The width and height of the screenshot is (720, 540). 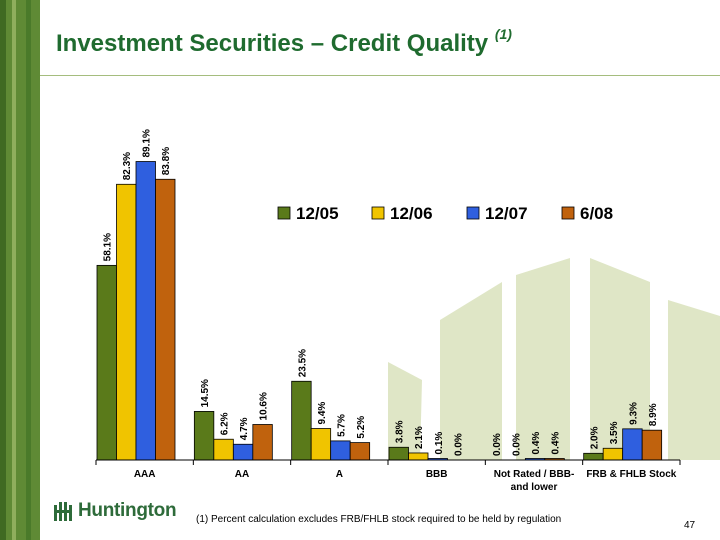 What do you see at coordinates (653, 414) in the screenshot?
I see `data-label: 8.9%` at bounding box center [653, 414].